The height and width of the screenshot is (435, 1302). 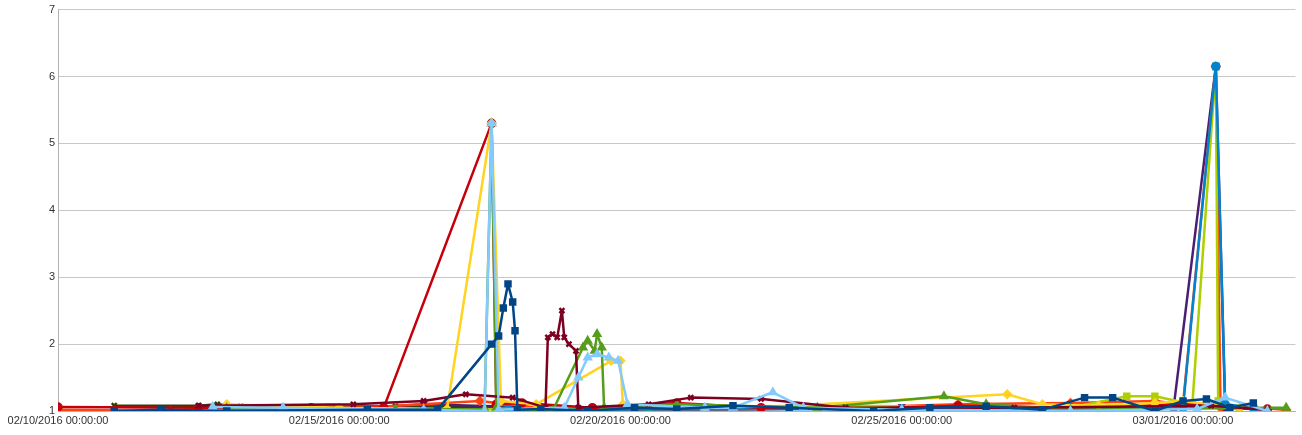 What do you see at coordinates (620, 419) in the screenshot?
I see `x-tick-label: 02/20/2016 00:00:00` at bounding box center [620, 419].